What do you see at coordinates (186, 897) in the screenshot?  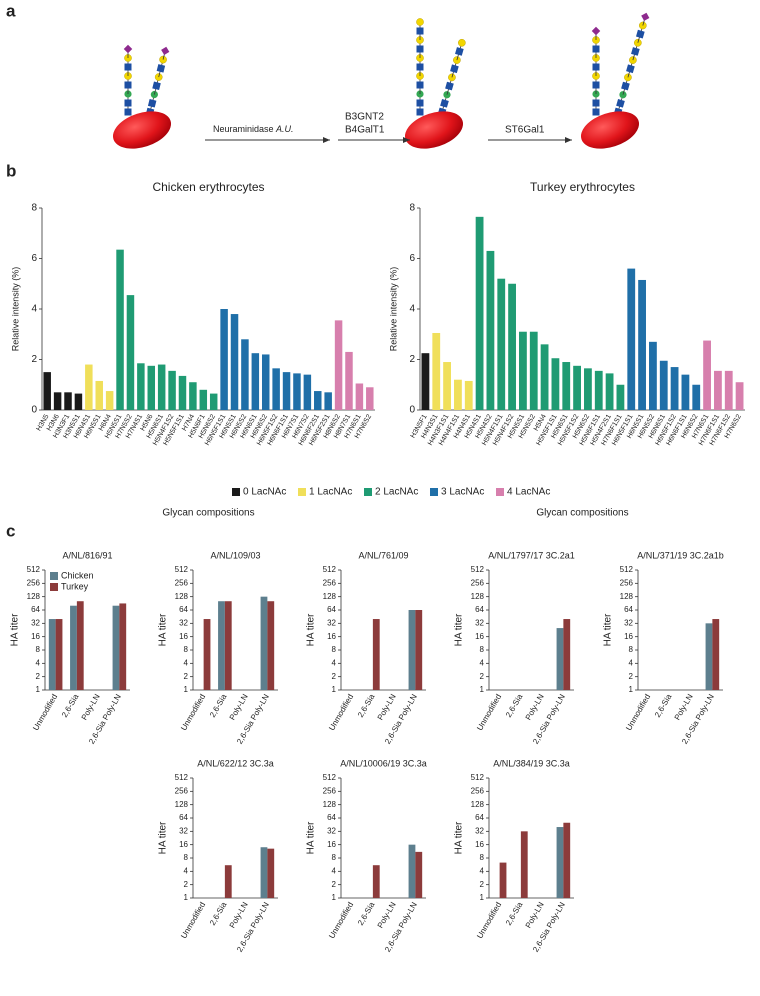 I see `y-tick-label: 1` at bounding box center [186, 897].